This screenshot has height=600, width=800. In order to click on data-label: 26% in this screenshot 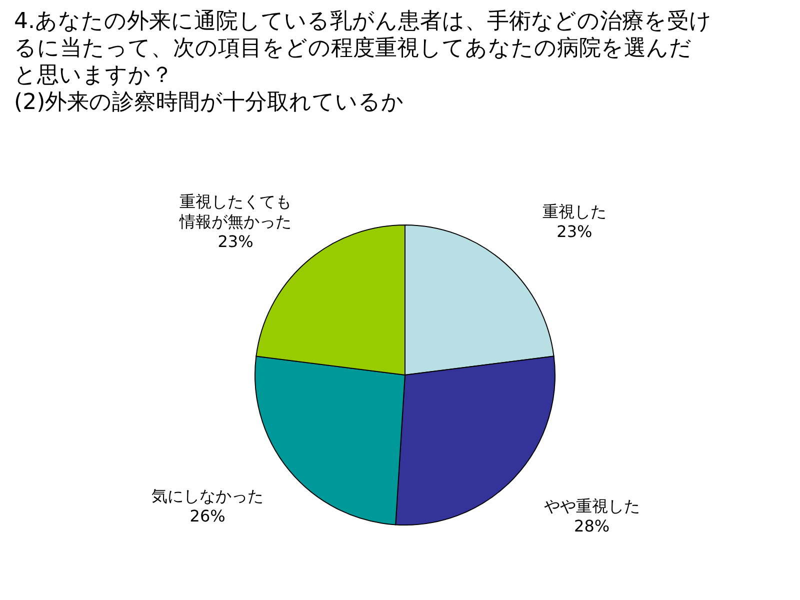, I will do `click(208, 516)`.